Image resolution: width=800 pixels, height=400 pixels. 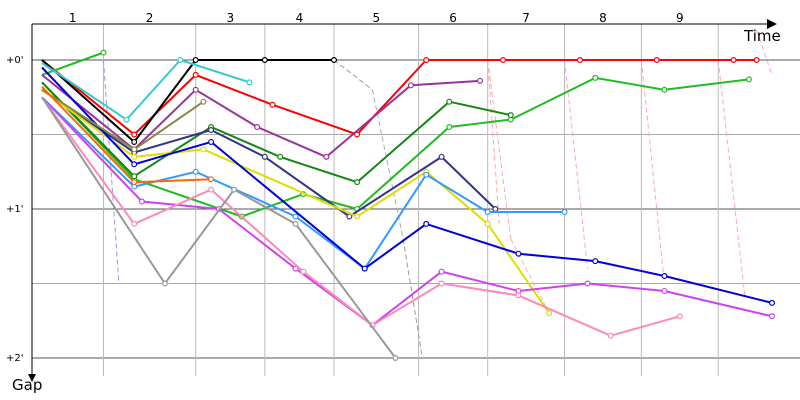 I want to click on y-tick-label: +2', so click(x=15, y=358).